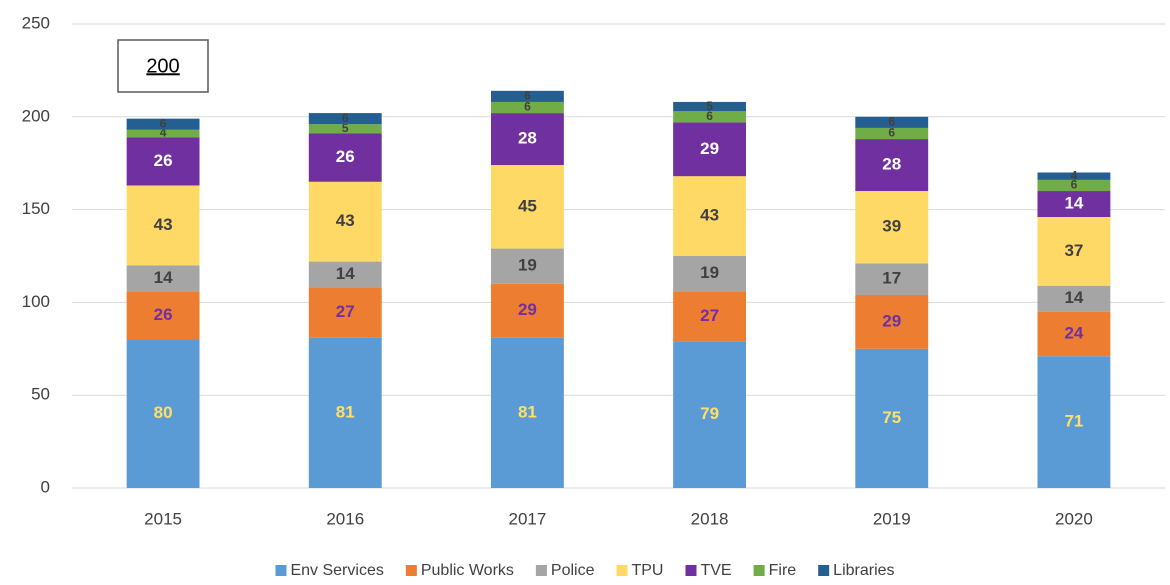  I want to click on data-label: 80, so click(163, 412).